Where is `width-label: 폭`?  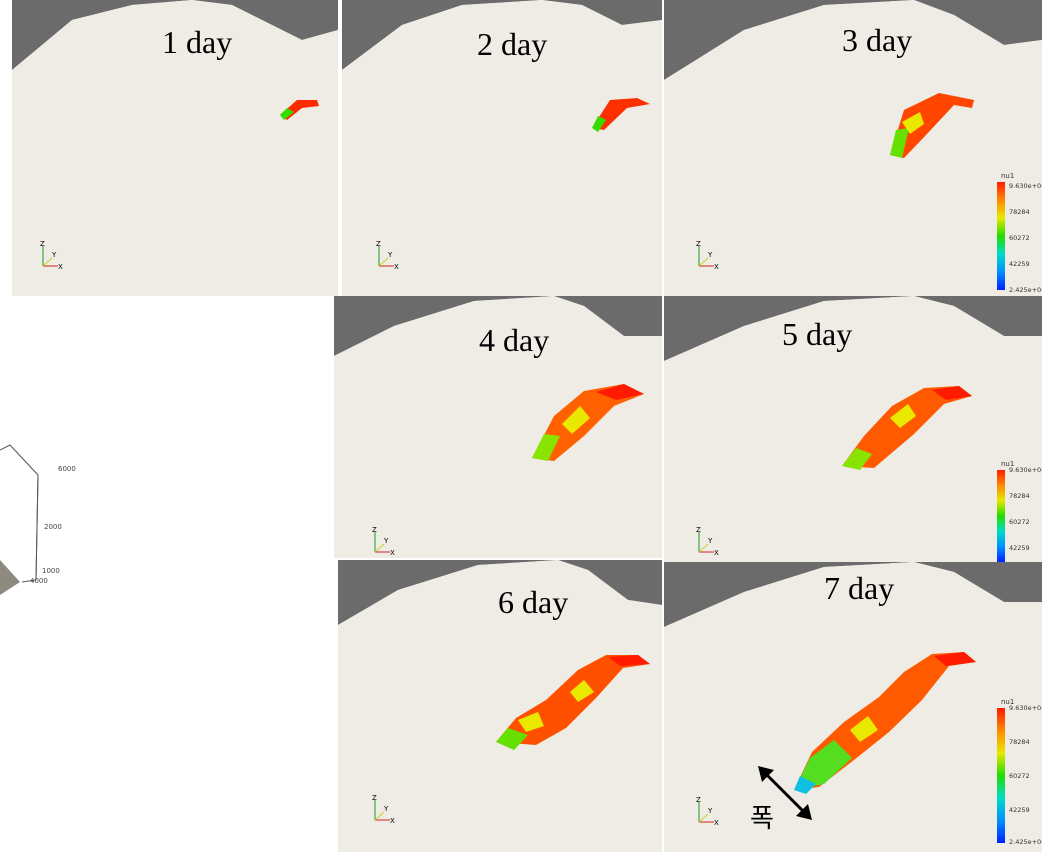 width-label: 폭 is located at coordinates (762, 819).